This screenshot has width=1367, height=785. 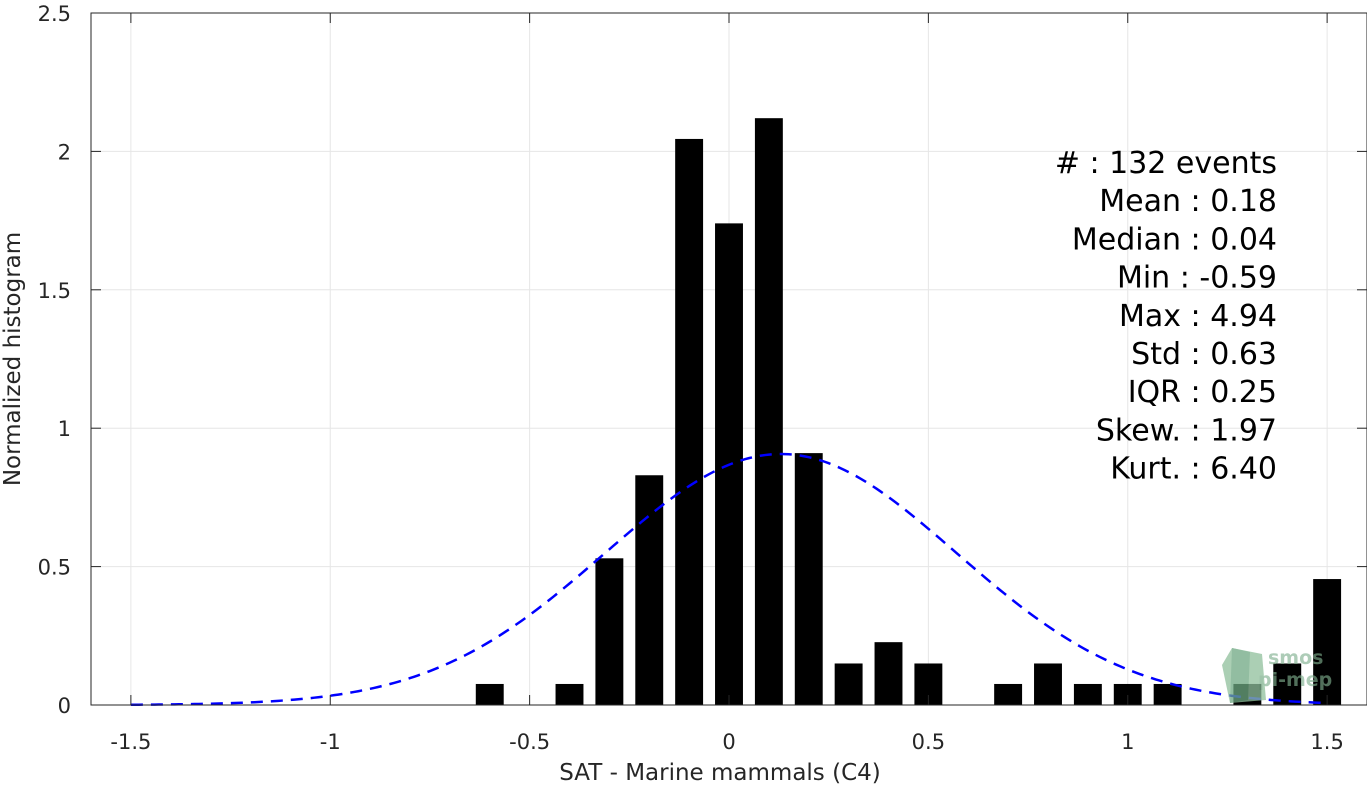 What do you see at coordinates (1204, 354) in the screenshot?
I see `stat-line: Std : 0.63` at bounding box center [1204, 354].